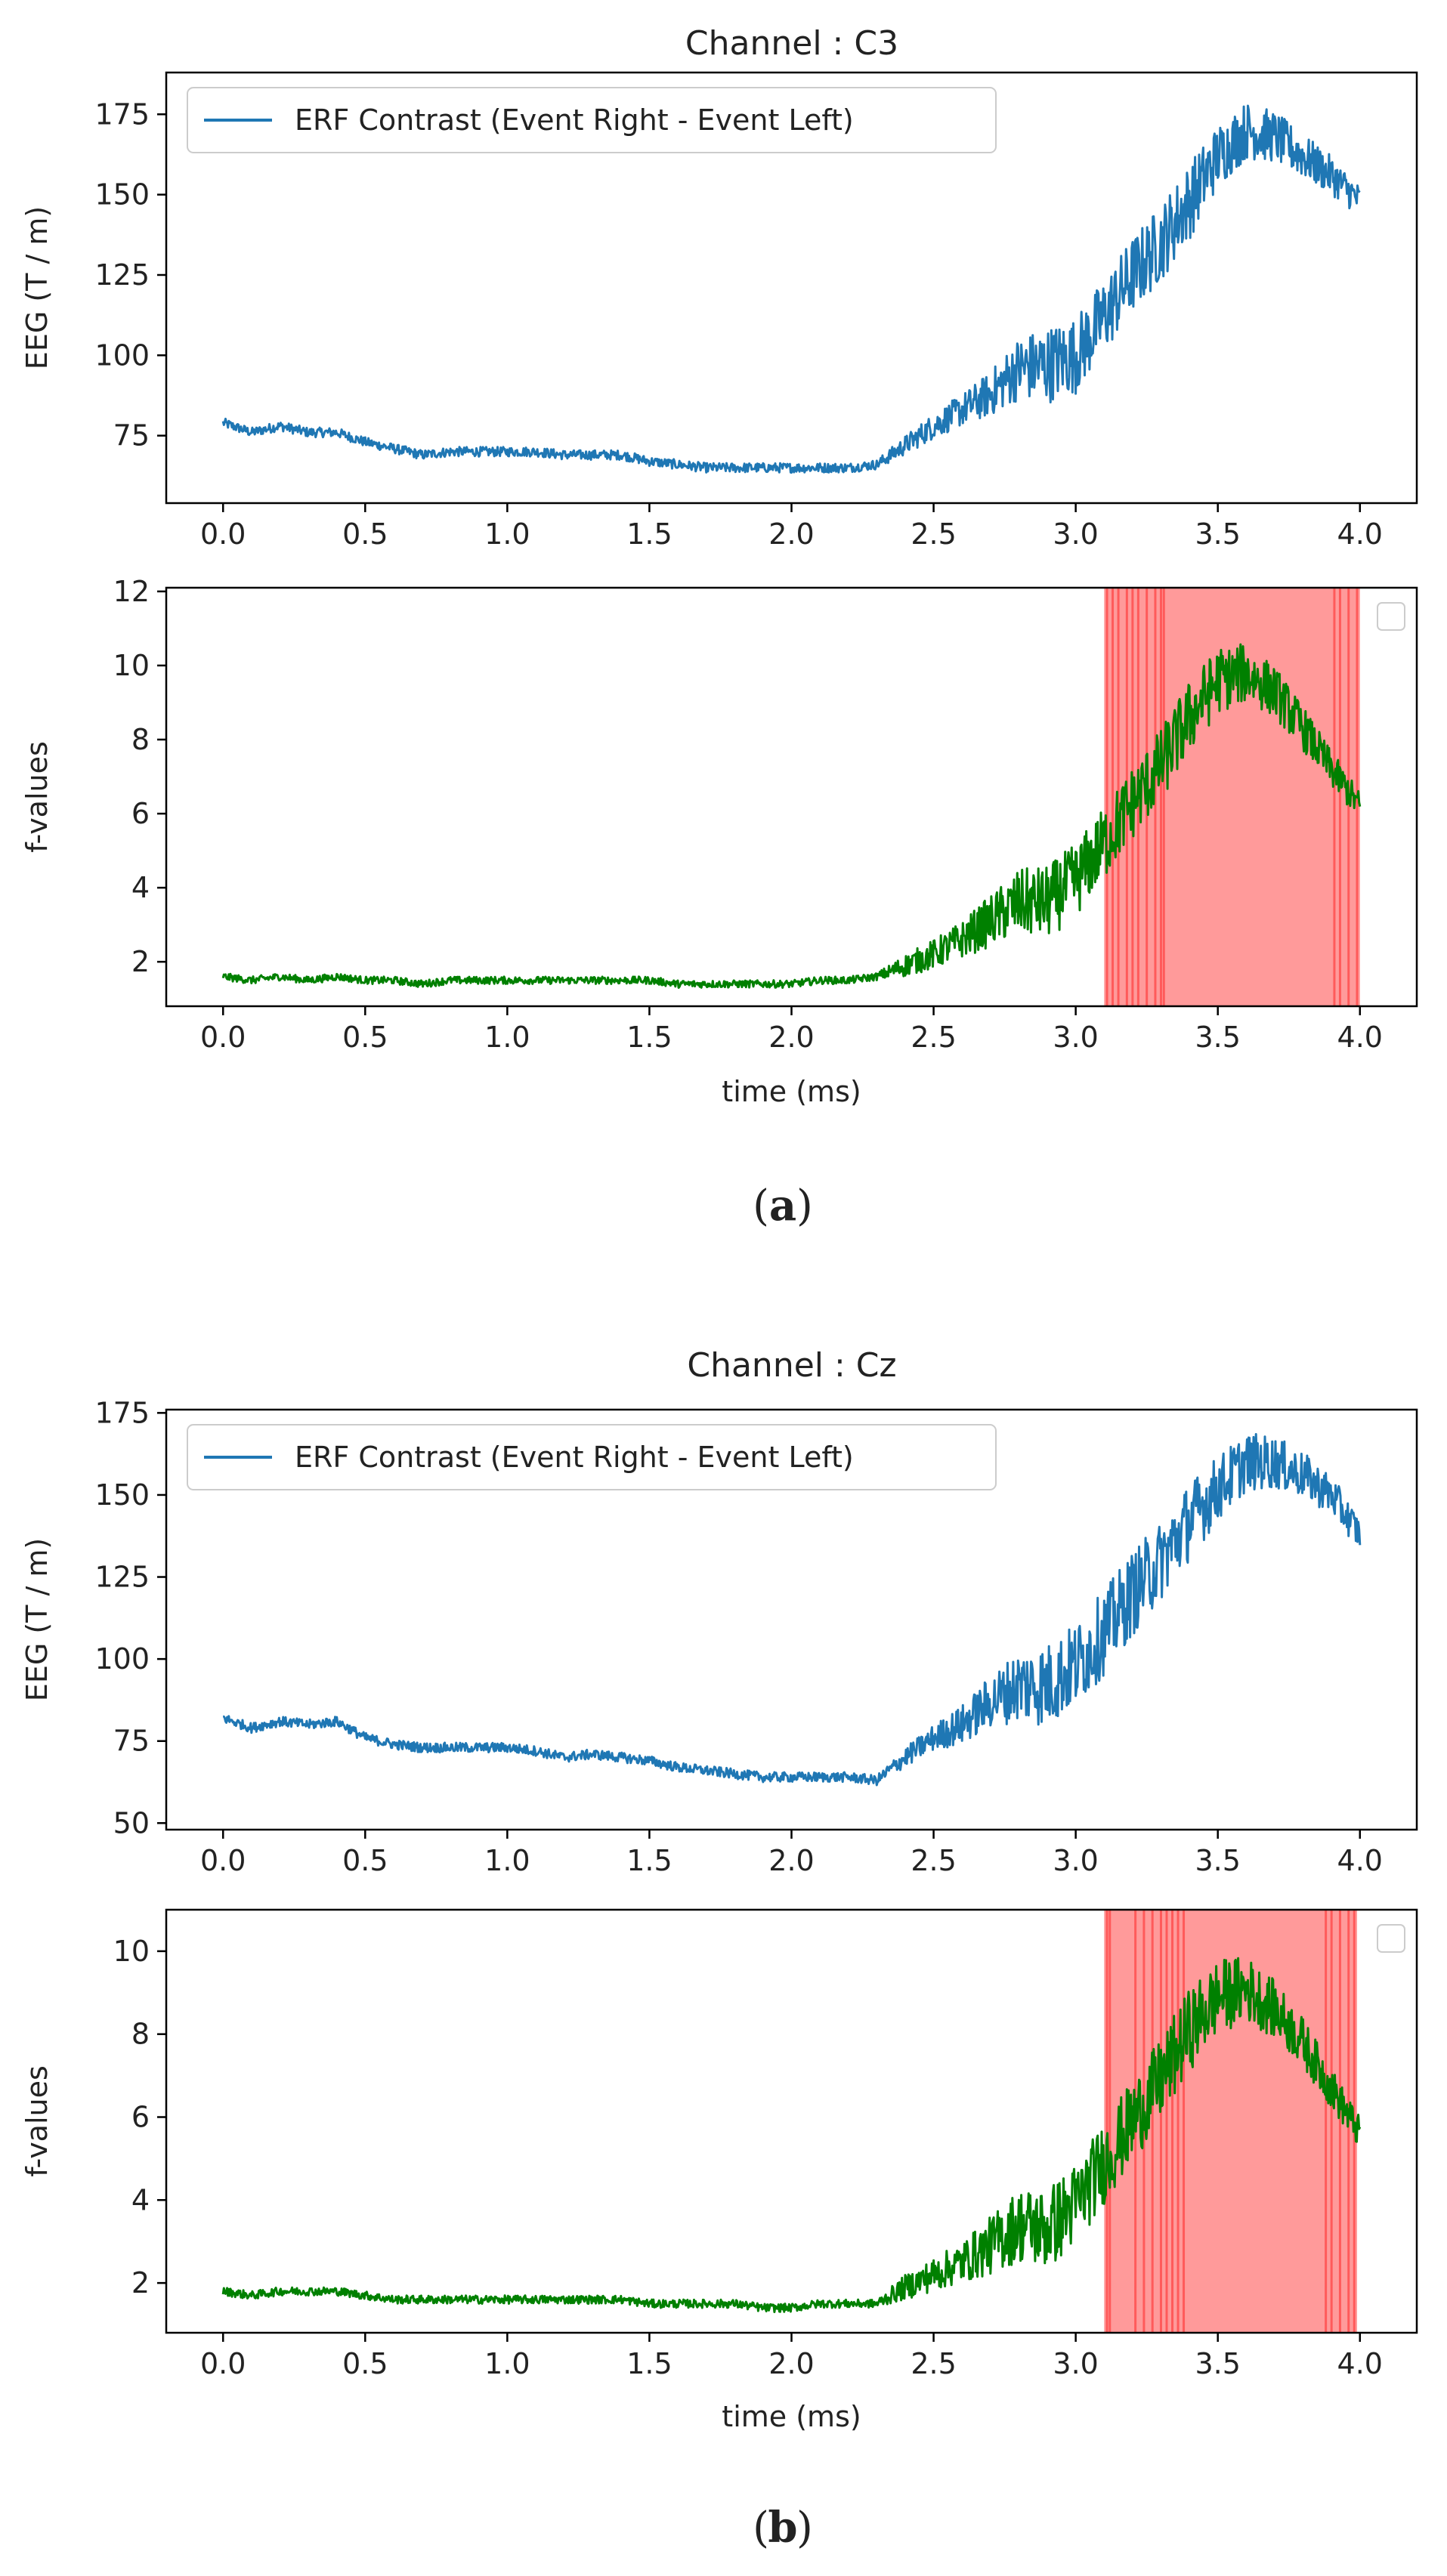  I want to click on y-tick-label: 50, so click(131, 1822).